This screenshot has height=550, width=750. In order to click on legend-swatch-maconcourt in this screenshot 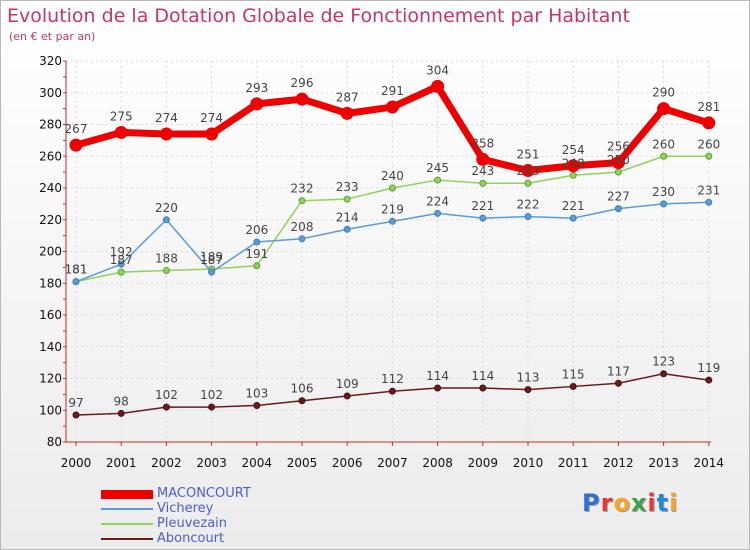, I will do `click(127, 494)`.